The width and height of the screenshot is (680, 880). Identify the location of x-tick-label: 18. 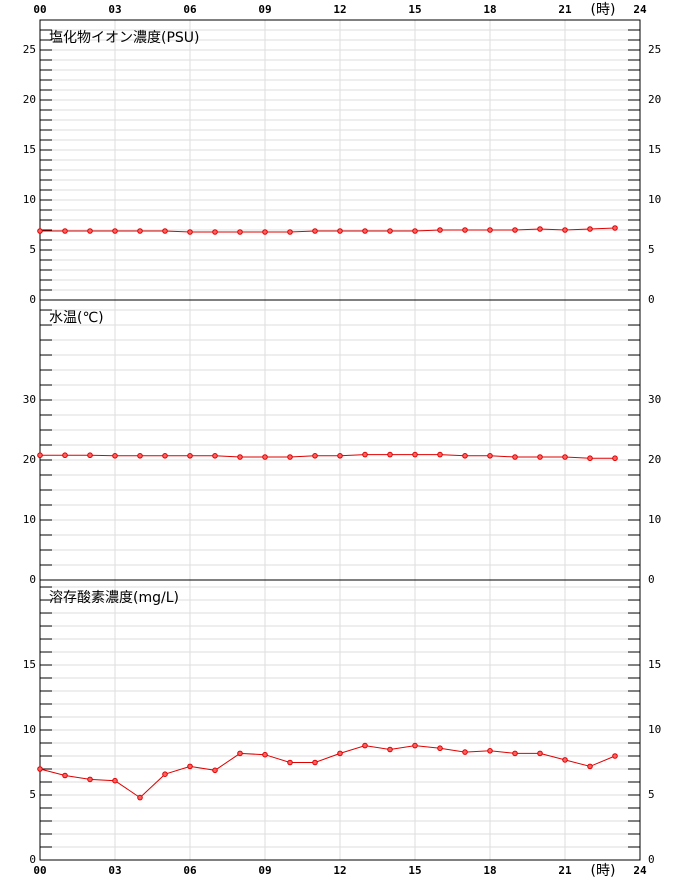
(489, 870).